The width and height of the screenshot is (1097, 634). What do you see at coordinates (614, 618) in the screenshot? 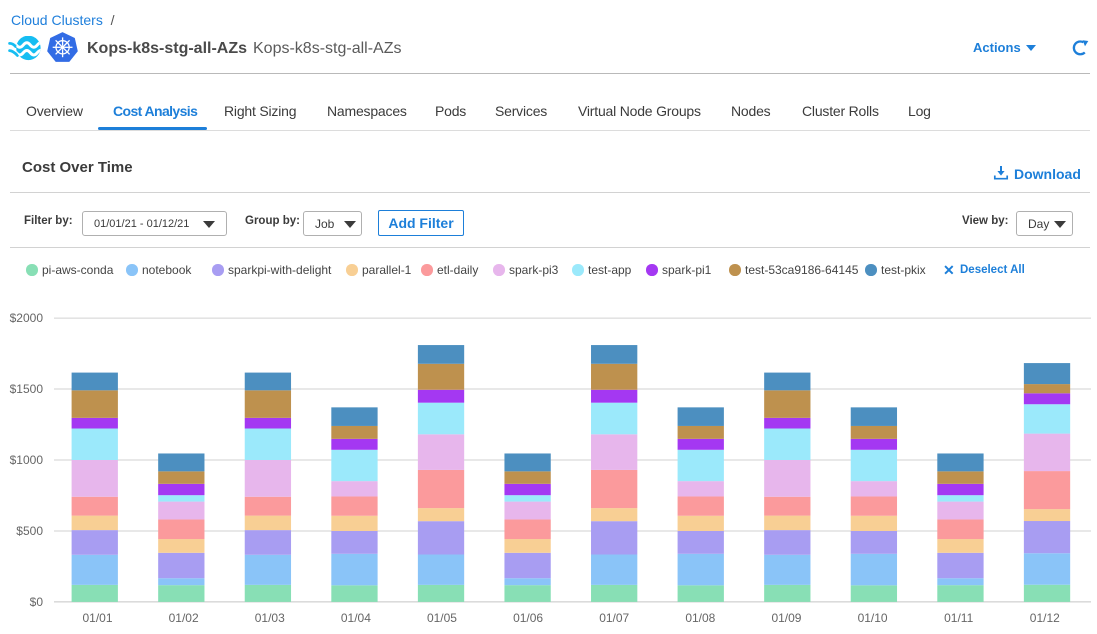
I see `svg-text: 01/07` at bounding box center [614, 618].